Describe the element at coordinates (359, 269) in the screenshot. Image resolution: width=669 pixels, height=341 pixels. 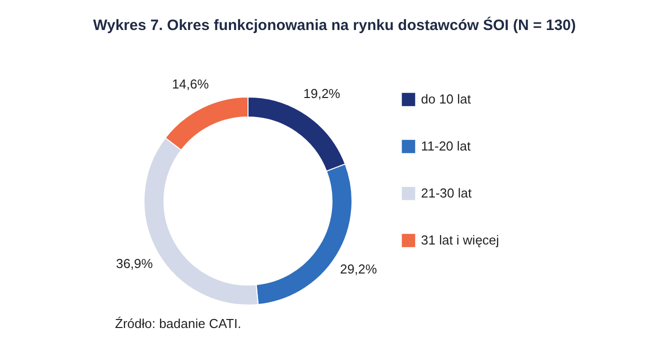
I see `data-label: 29,2%` at that location.